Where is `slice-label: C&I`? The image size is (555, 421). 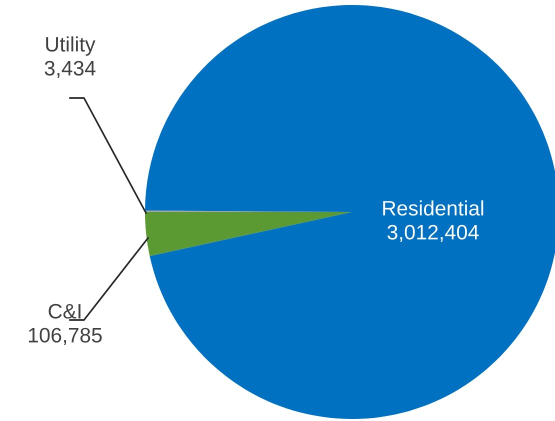
slice-label: C&I is located at coordinates (64, 311).